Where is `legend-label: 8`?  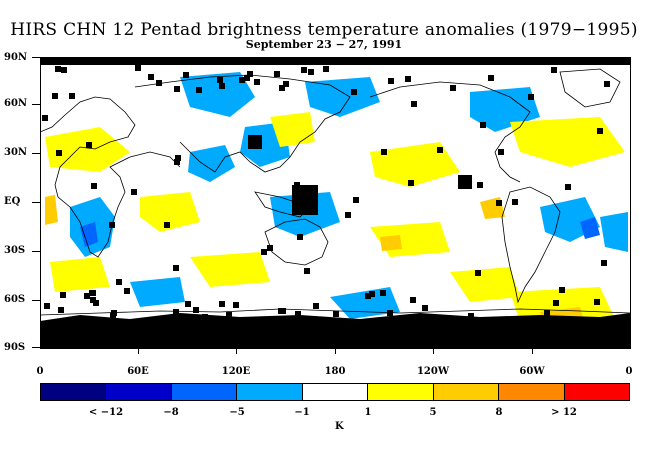
legend-label: 8 is located at coordinates (499, 412).